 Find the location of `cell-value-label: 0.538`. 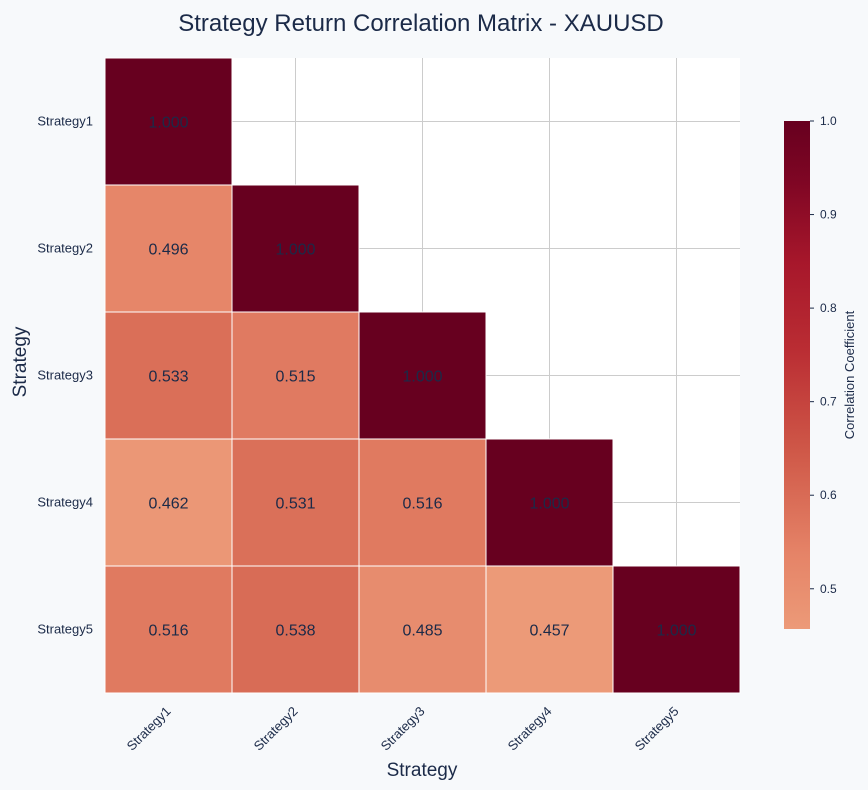

cell-value-label: 0.538 is located at coordinates (295, 631).